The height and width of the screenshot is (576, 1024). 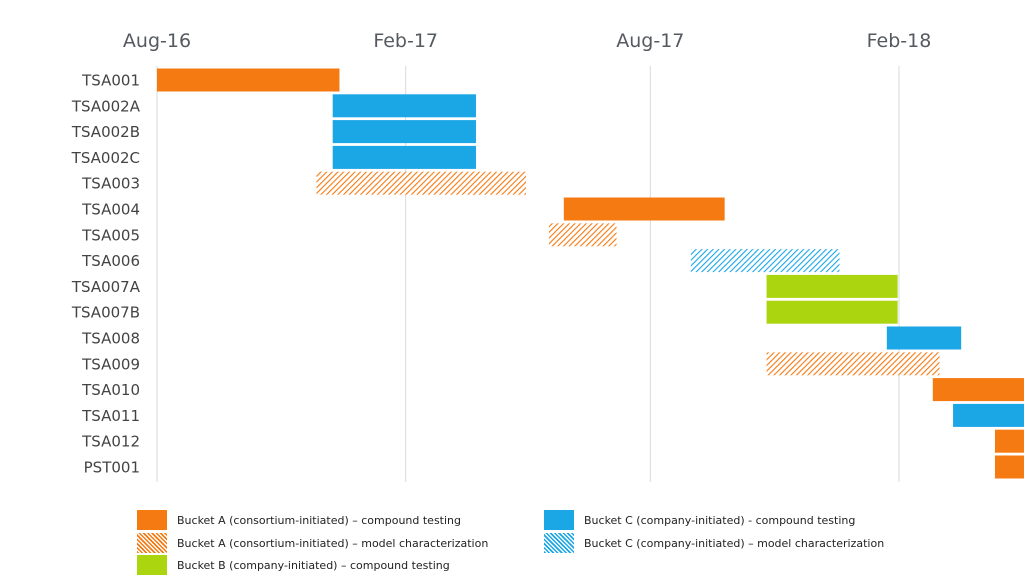 What do you see at coordinates (112, 468) in the screenshot?
I see `row-label: PST001` at bounding box center [112, 468].